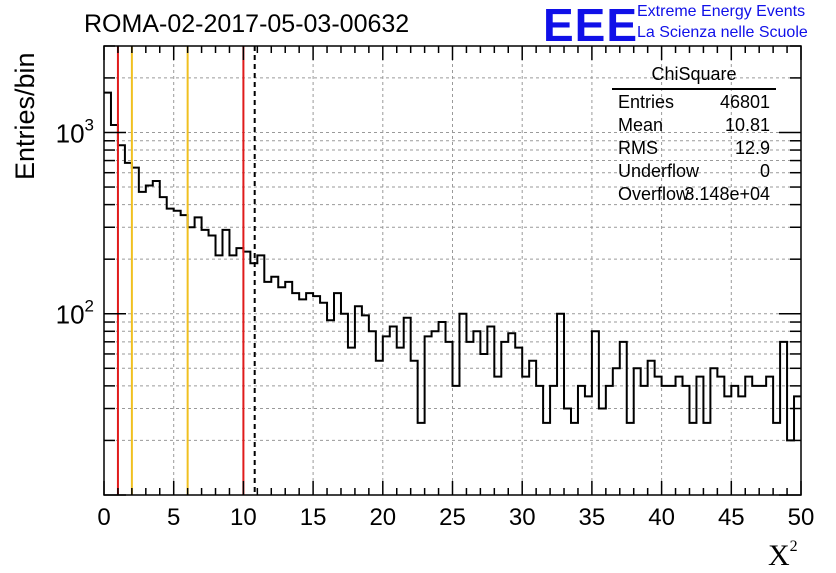  What do you see at coordinates (246, 24) in the screenshot?
I see `chart-title: ROMA-02-2017-05-03-00632` at bounding box center [246, 24].